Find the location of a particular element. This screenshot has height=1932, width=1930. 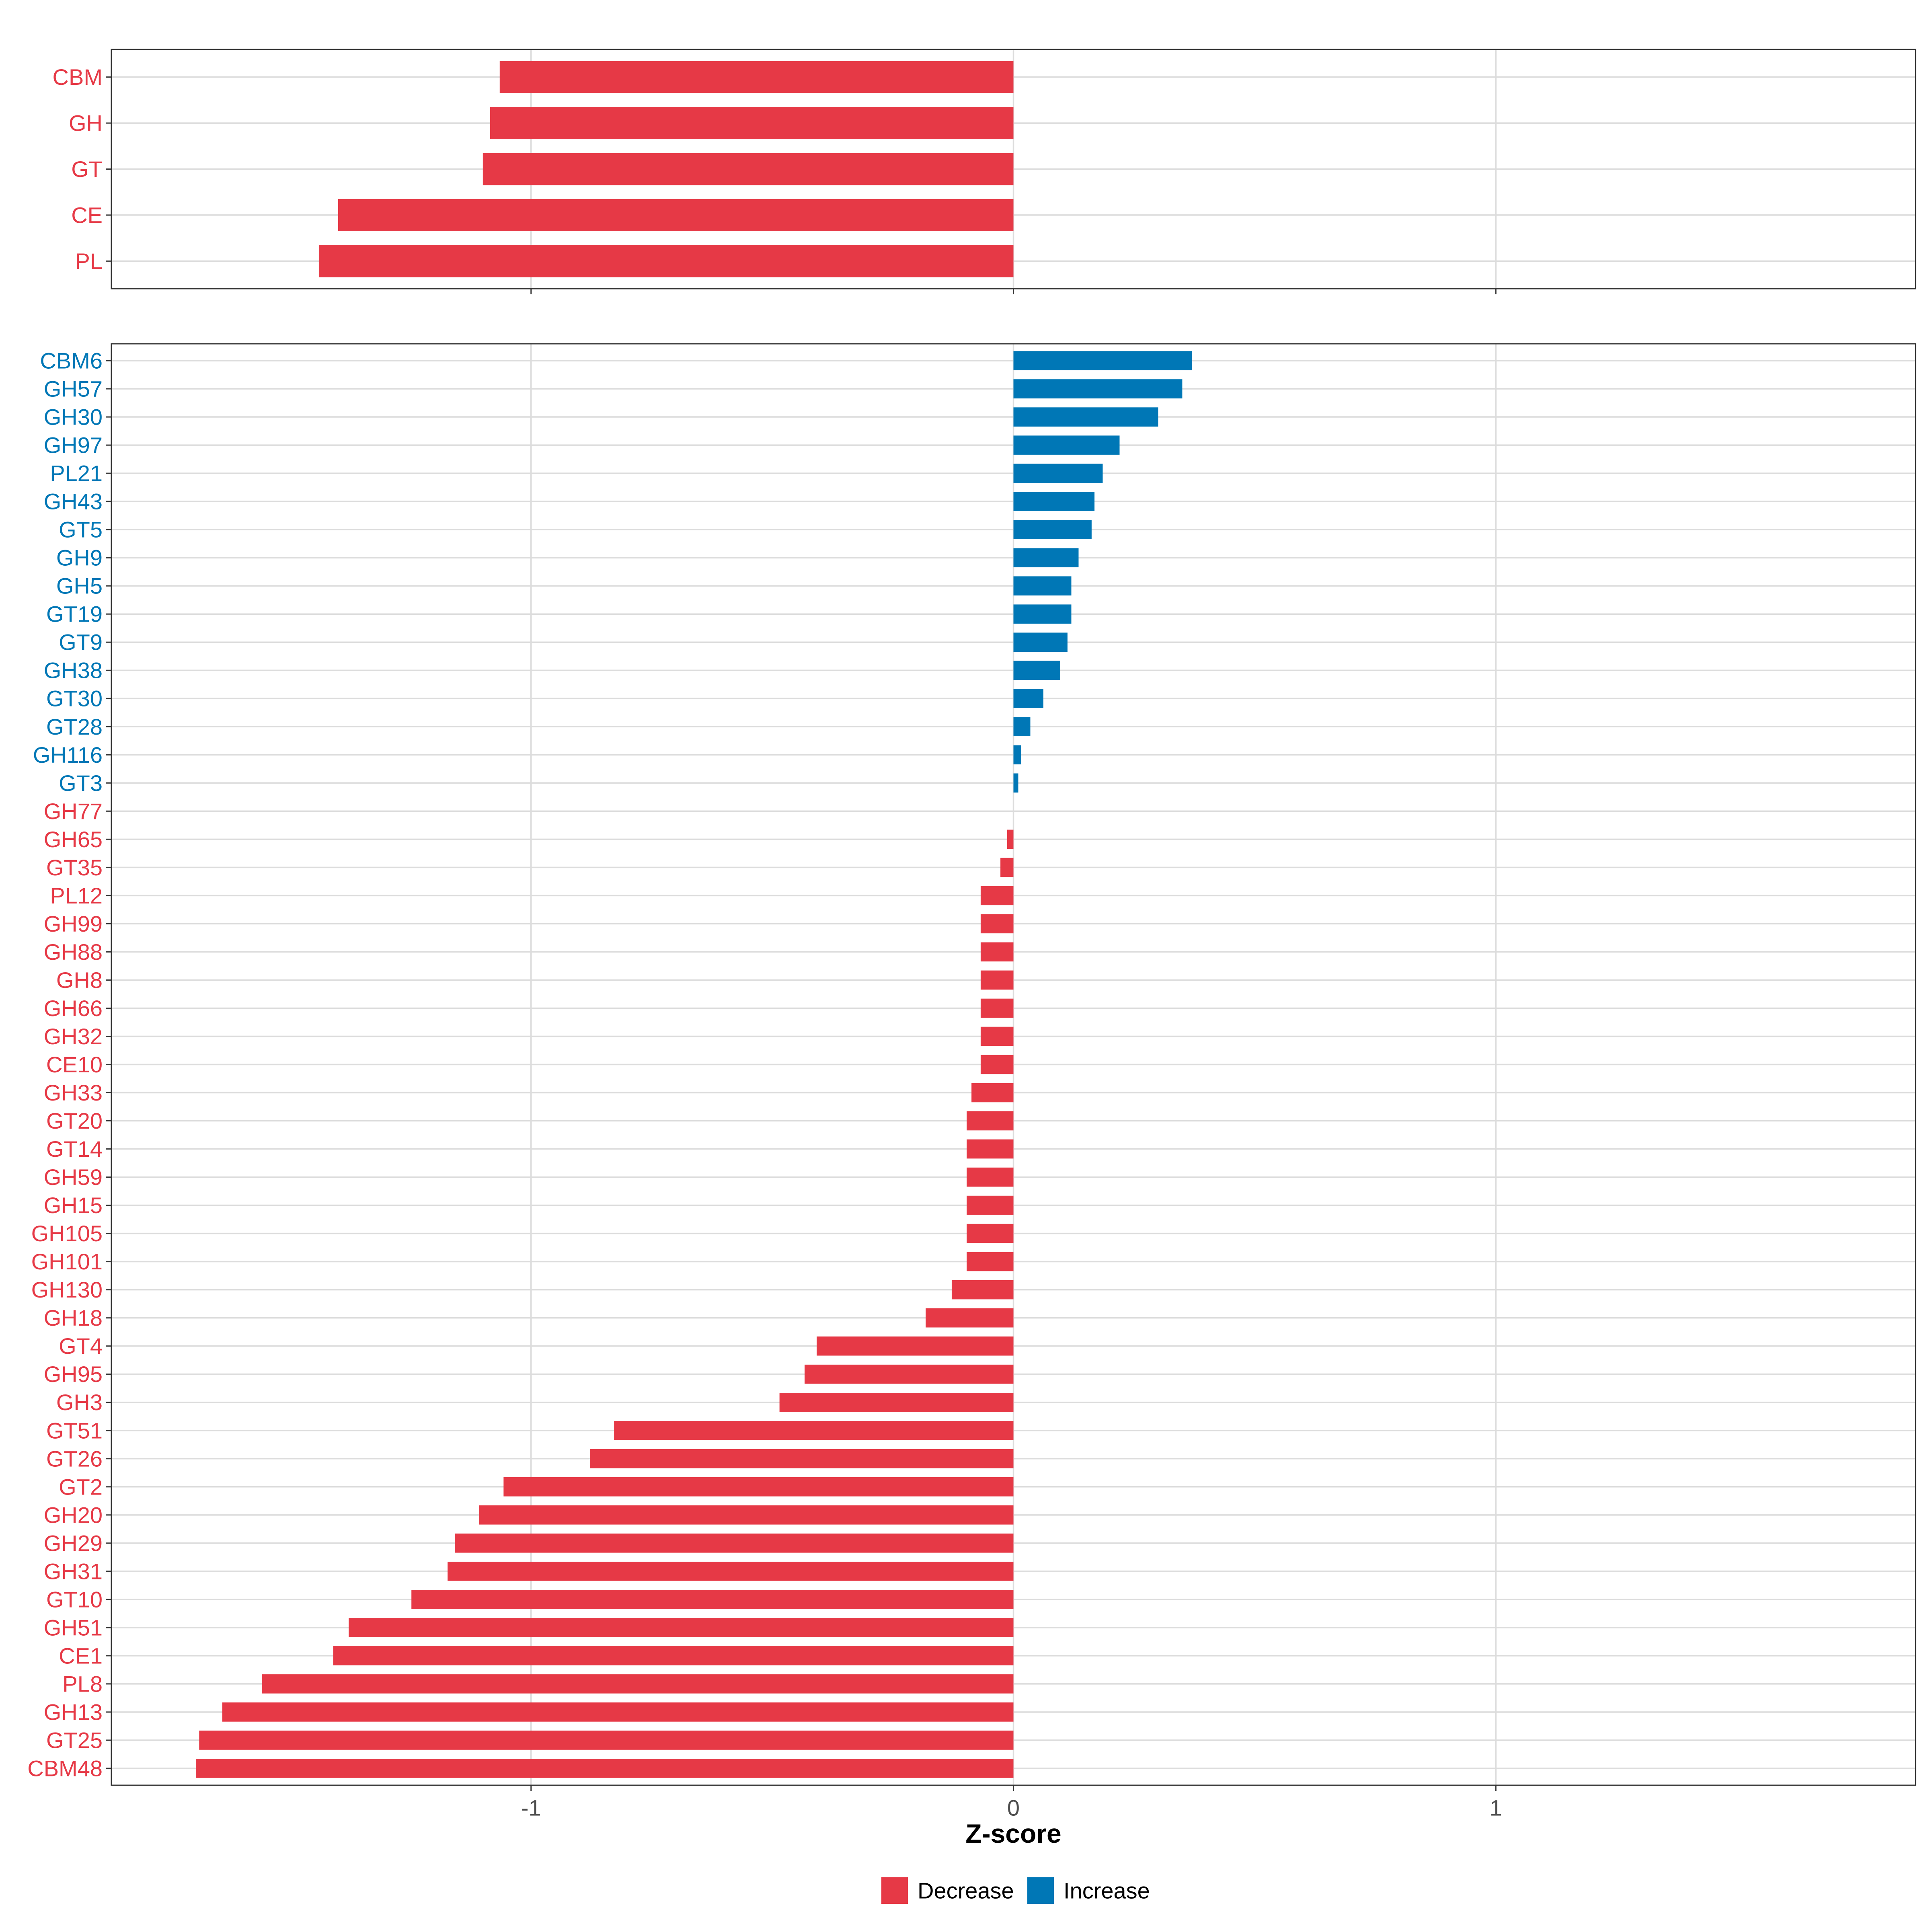

bar-gh is located at coordinates (752, 123).